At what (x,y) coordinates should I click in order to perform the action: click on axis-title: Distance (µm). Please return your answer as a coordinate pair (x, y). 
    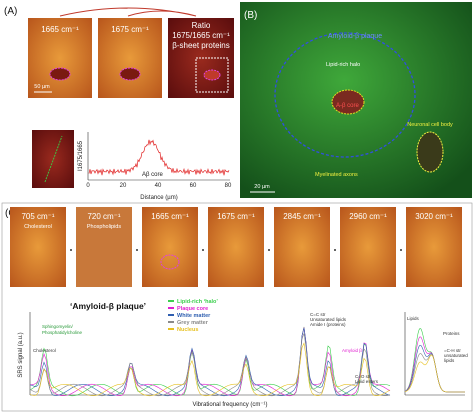
    Looking at the image, I should click on (158, 198).